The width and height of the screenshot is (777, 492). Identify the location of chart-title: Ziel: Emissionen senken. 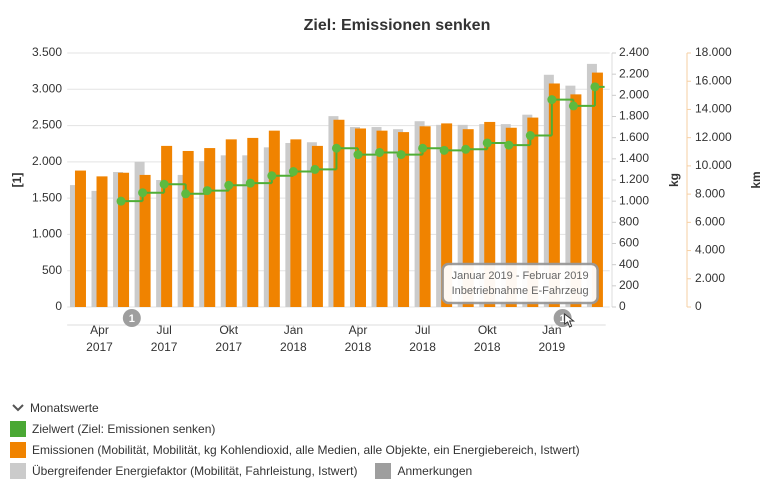
(397, 25).